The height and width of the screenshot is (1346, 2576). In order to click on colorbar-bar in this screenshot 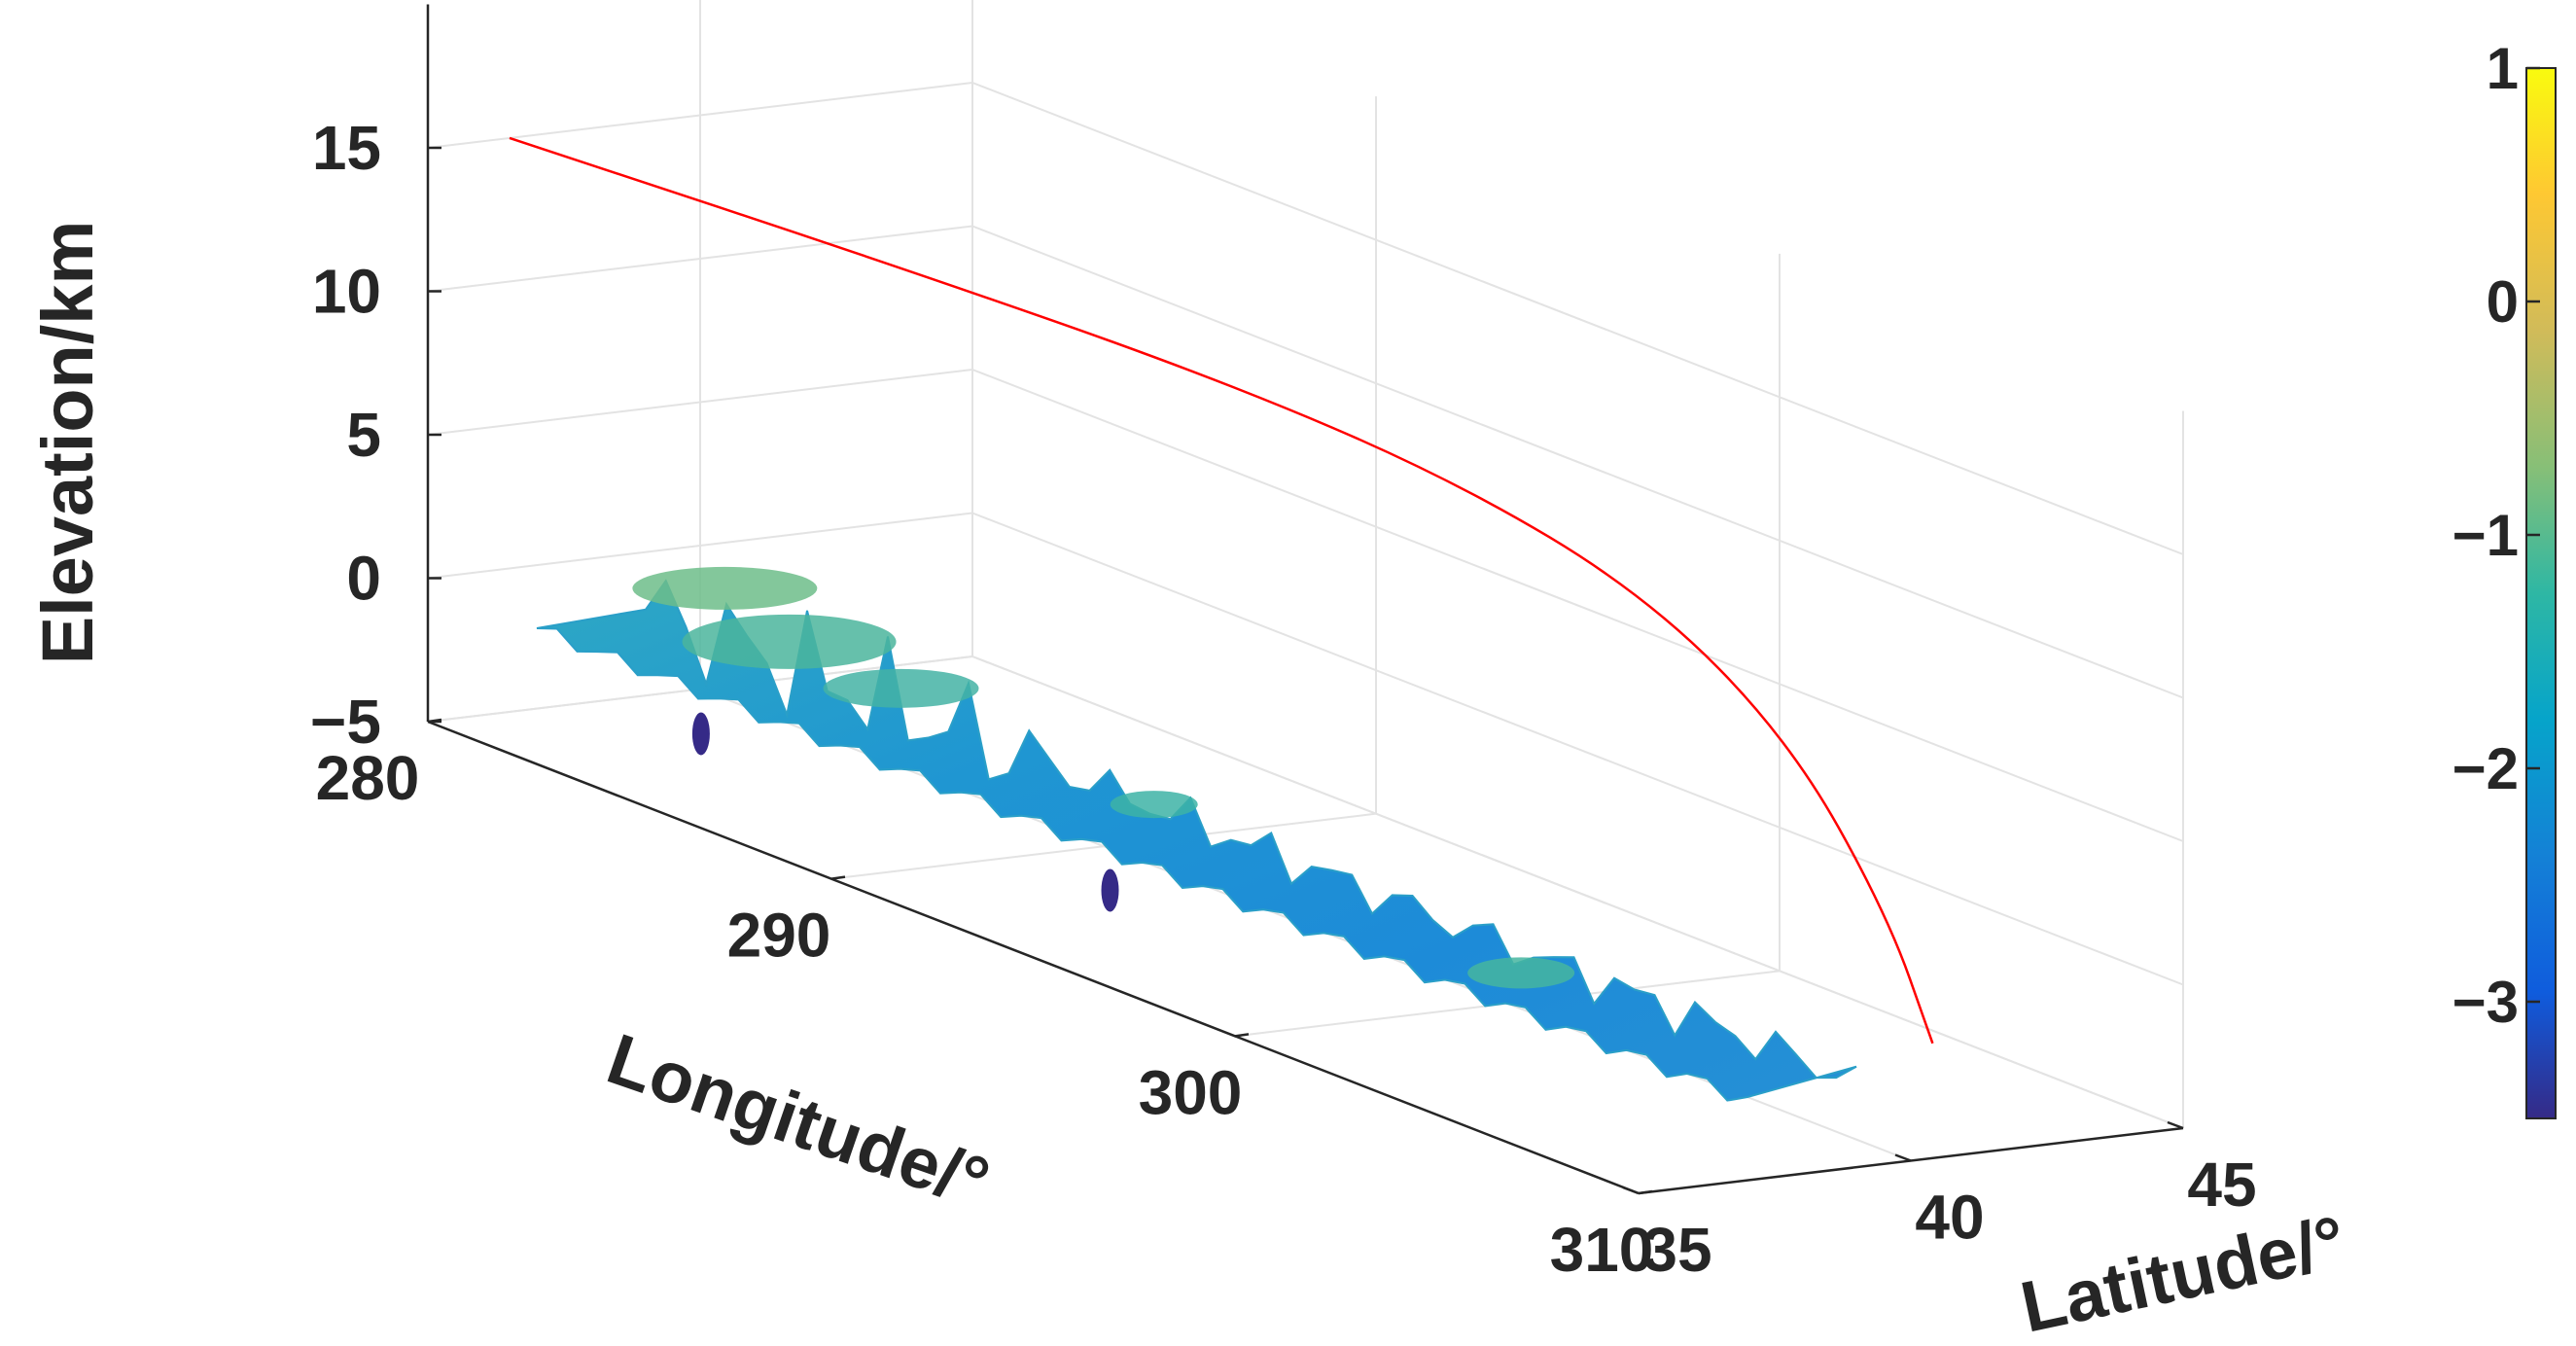, I will do `click(2541, 593)`.